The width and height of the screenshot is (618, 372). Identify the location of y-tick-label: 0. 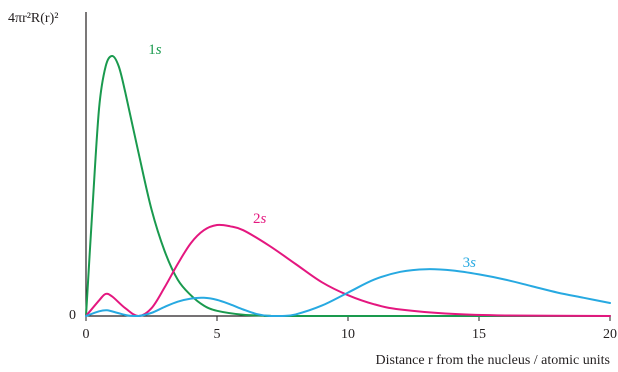
(72, 315).